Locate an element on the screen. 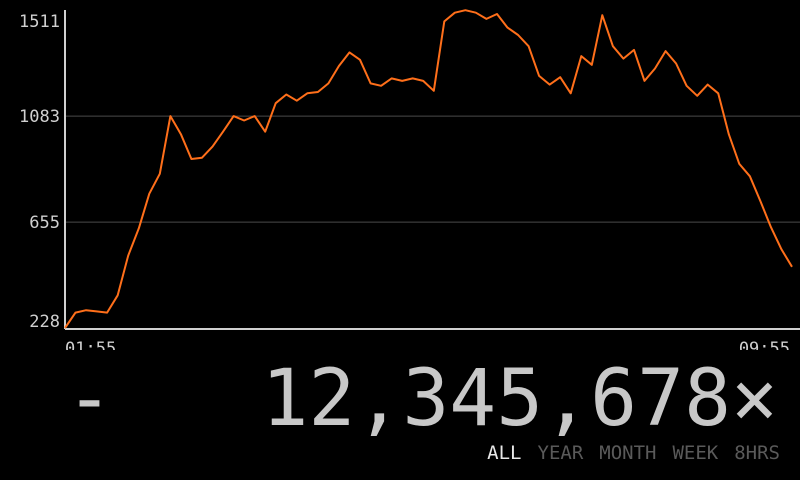 Image resolution: width=800 pixels, height=480 pixels. y-tick-label: 228 is located at coordinates (44, 322).